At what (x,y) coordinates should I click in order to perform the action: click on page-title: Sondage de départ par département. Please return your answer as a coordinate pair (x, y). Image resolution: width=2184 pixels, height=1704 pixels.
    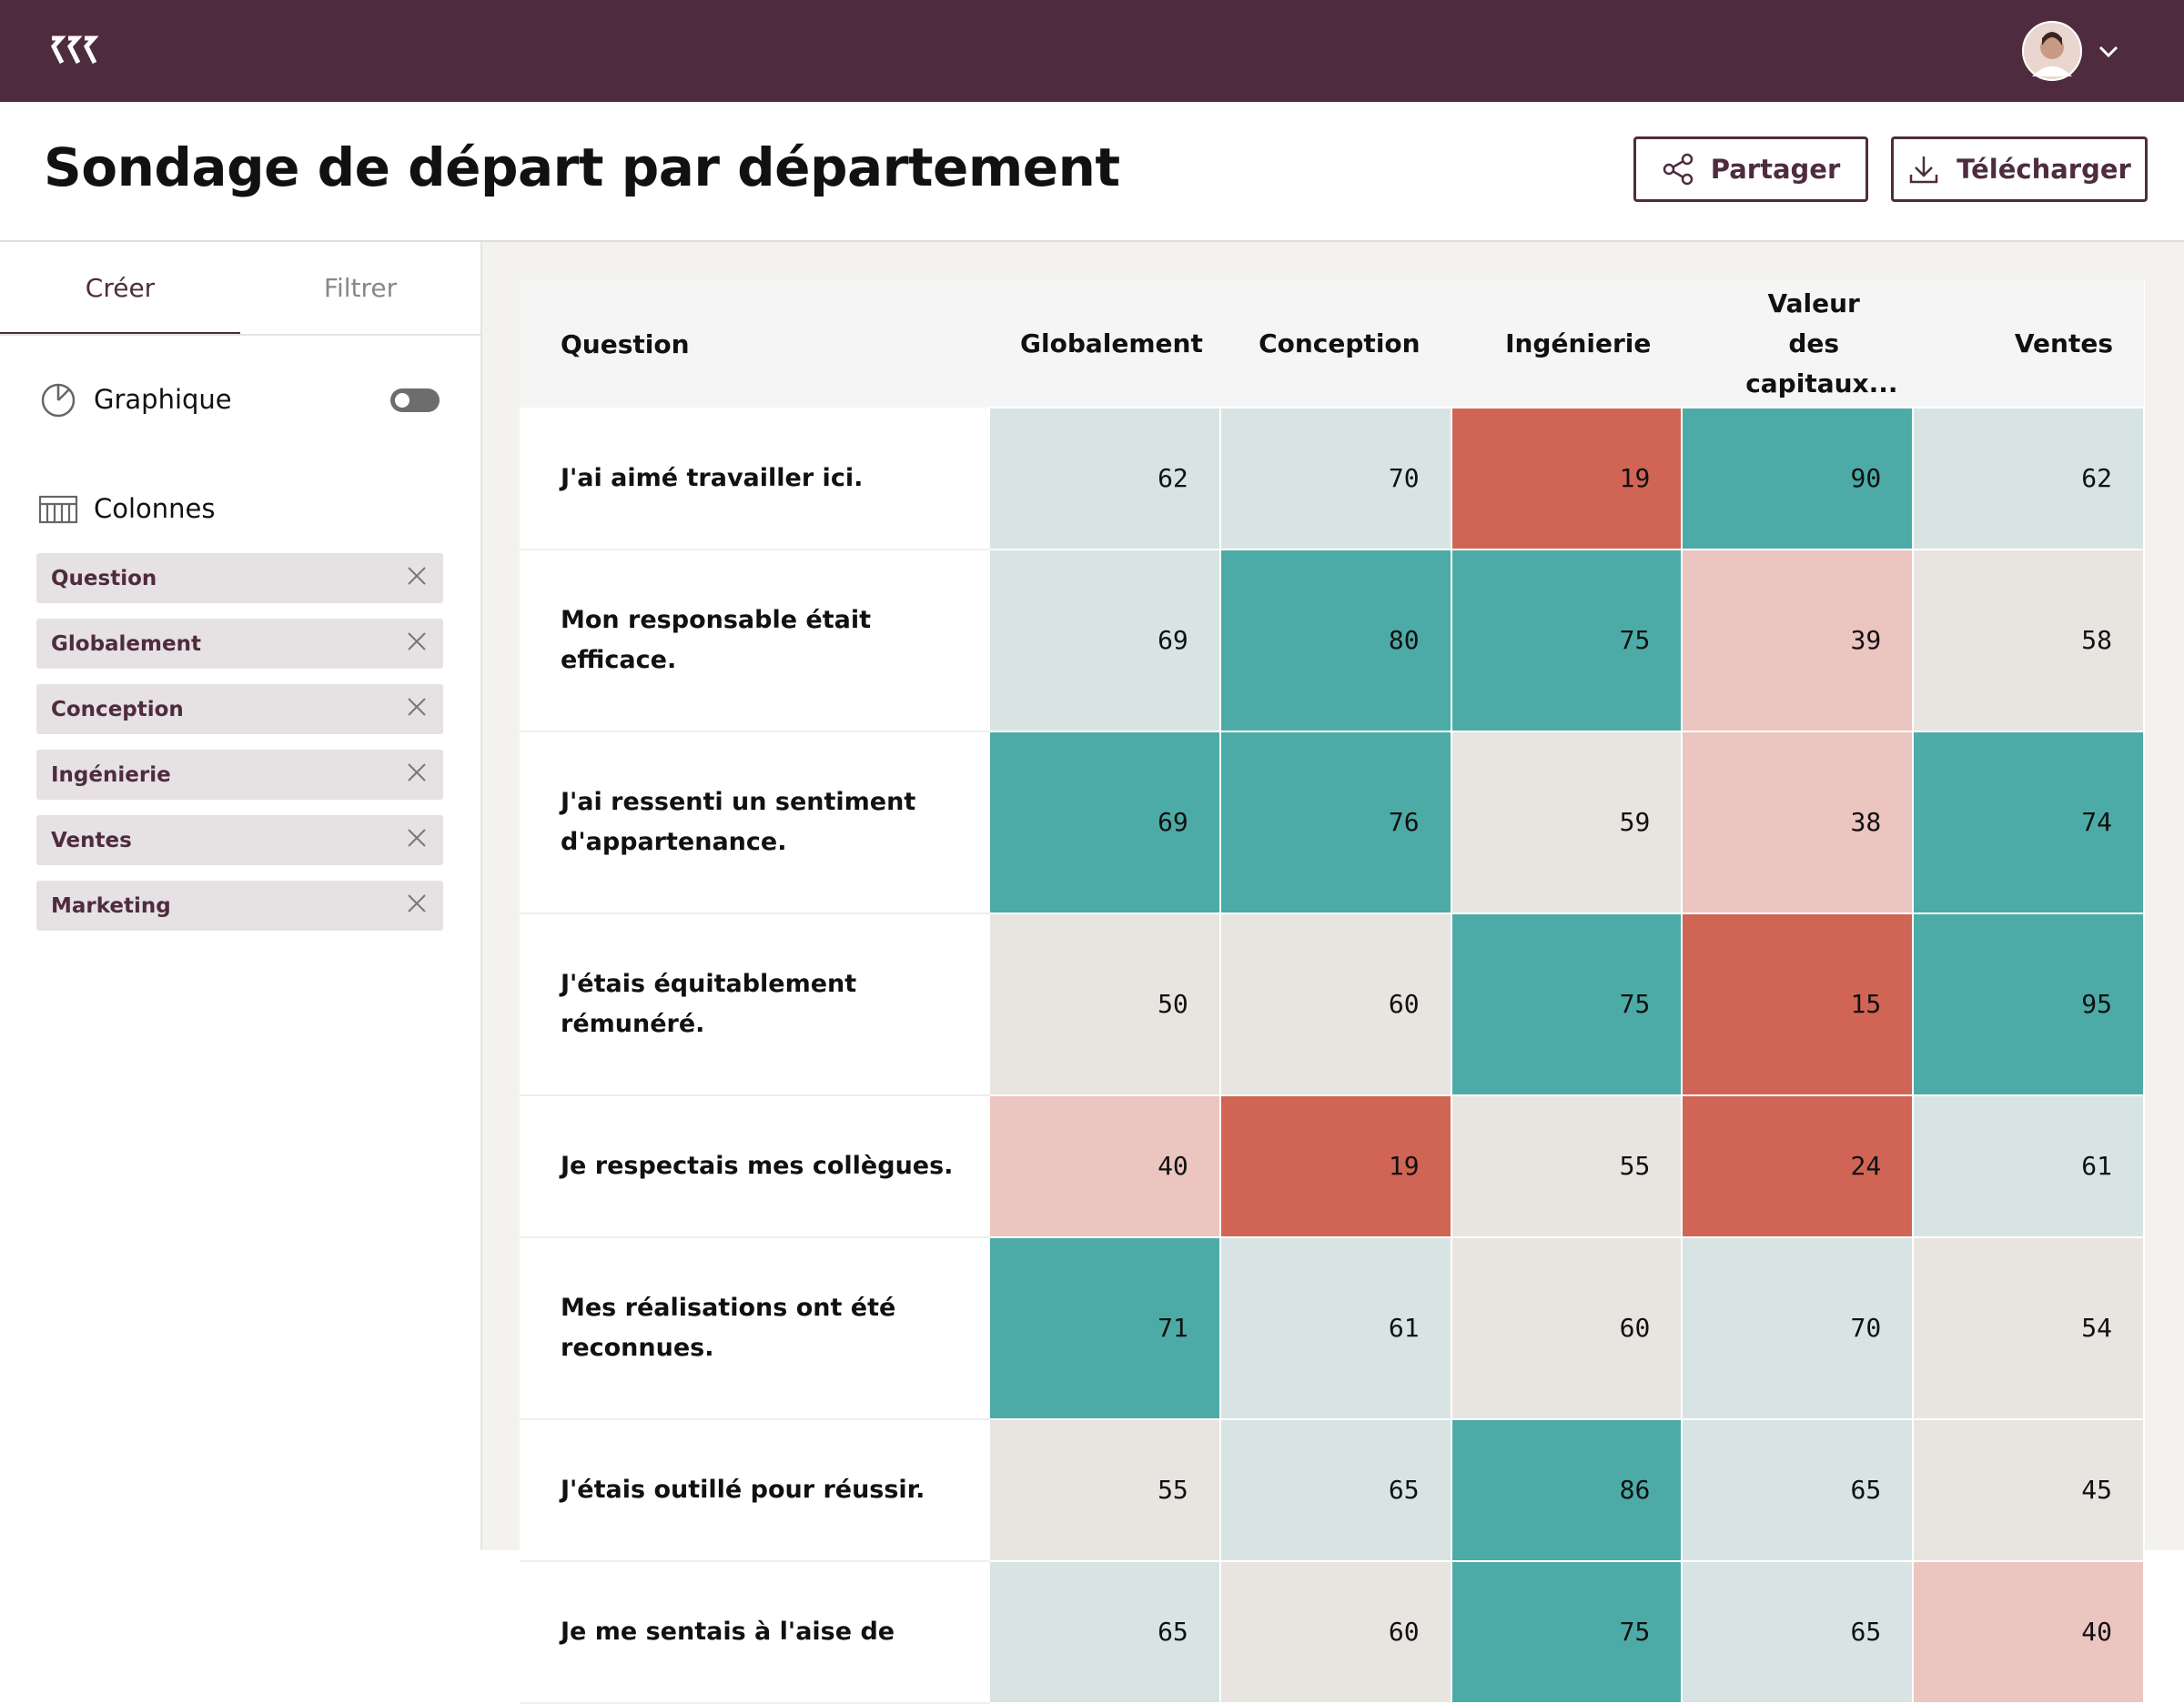
    Looking at the image, I should click on (582, 167).